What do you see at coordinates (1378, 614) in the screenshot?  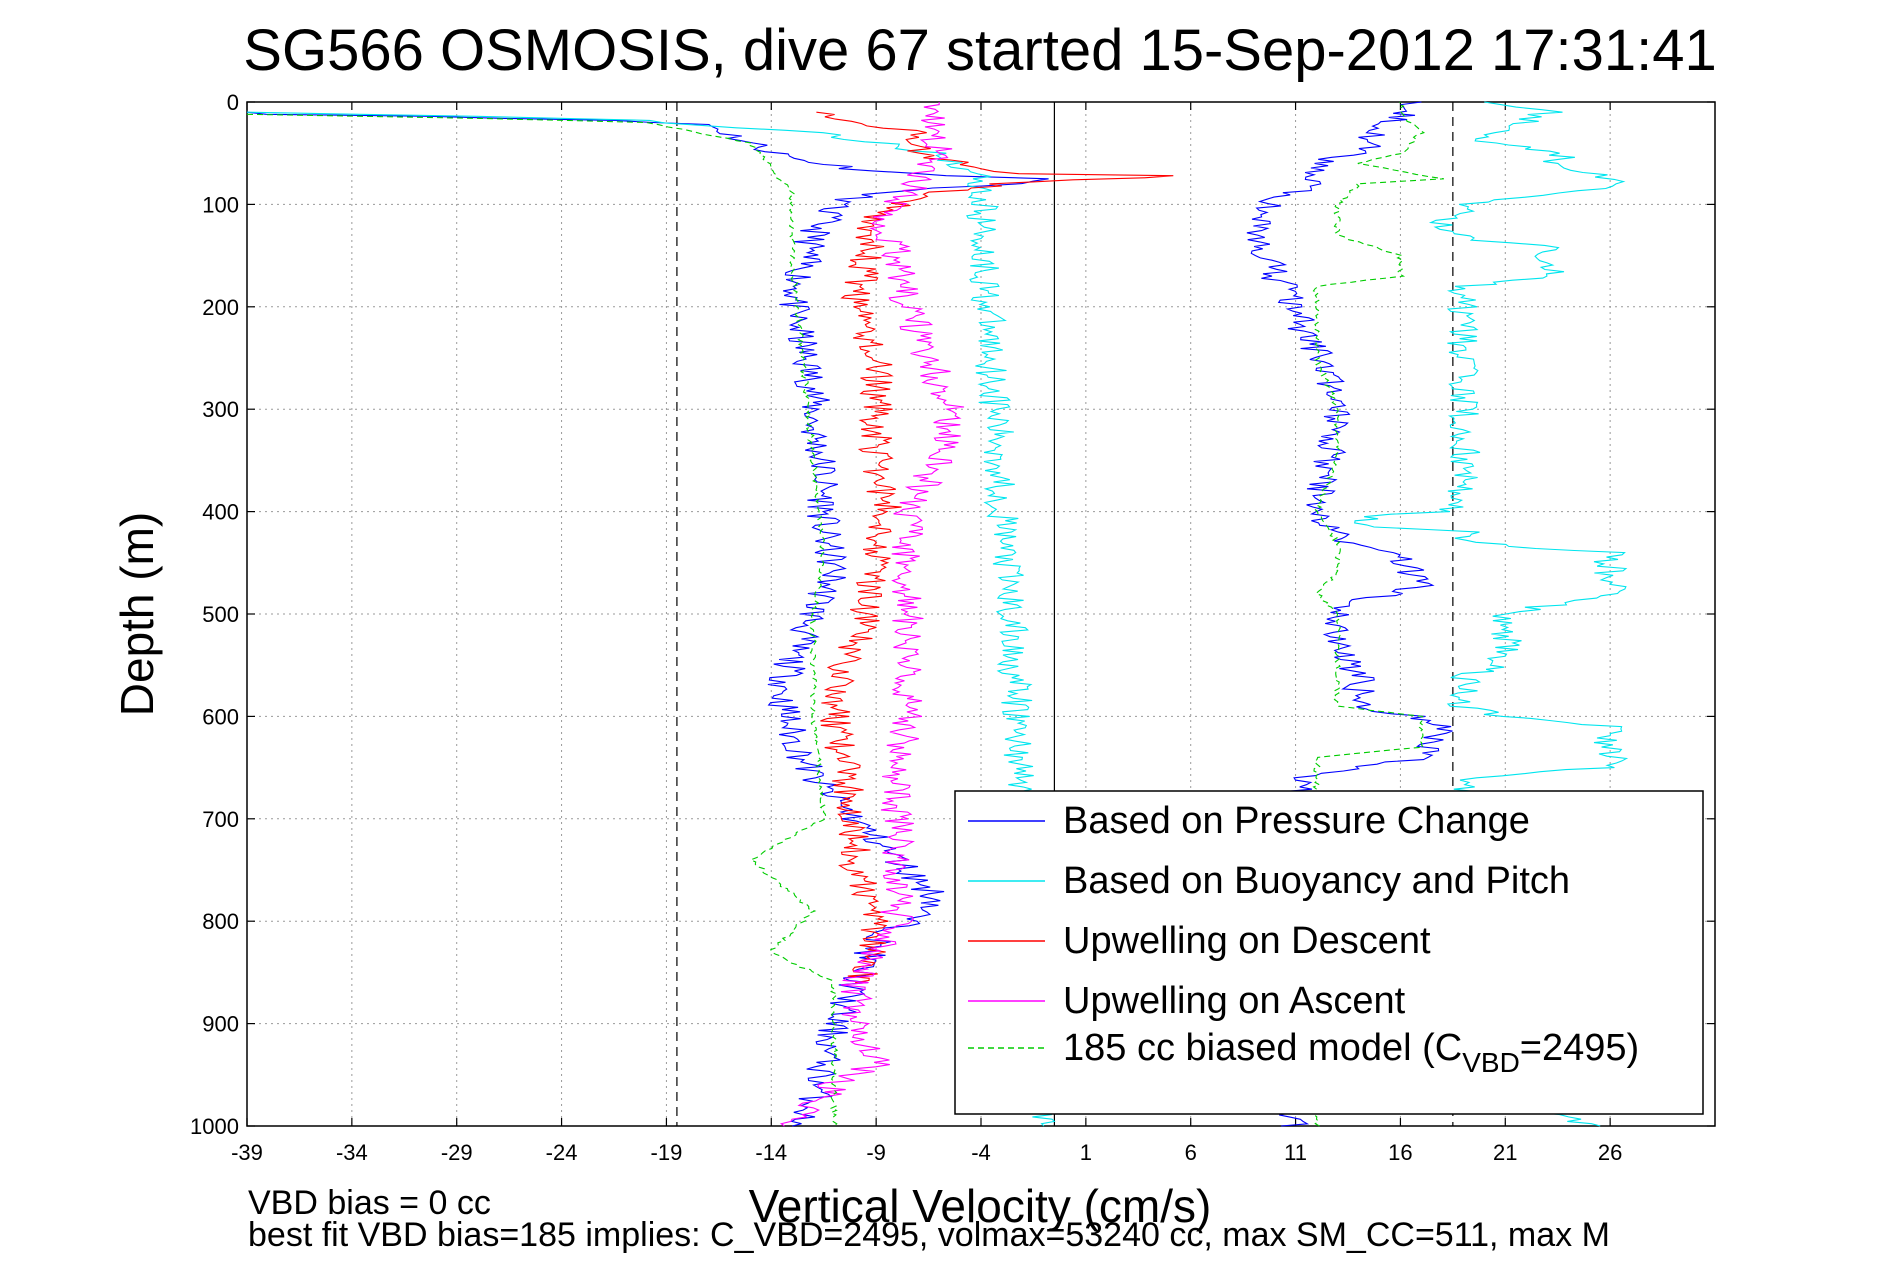 I see `series-line-4-ascent` at bounding box center [1378, 614].